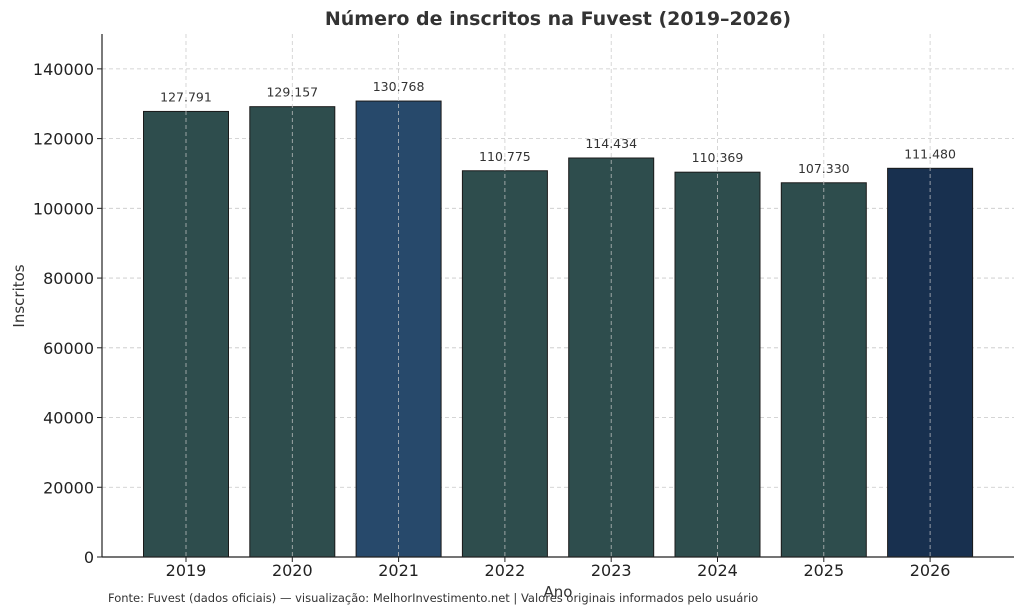 The height and width of the screenshot is (616, 1024). Describe the element at coordinates (398, 570) in the screenshot. I see `x-tick-label: 2021` at that location.